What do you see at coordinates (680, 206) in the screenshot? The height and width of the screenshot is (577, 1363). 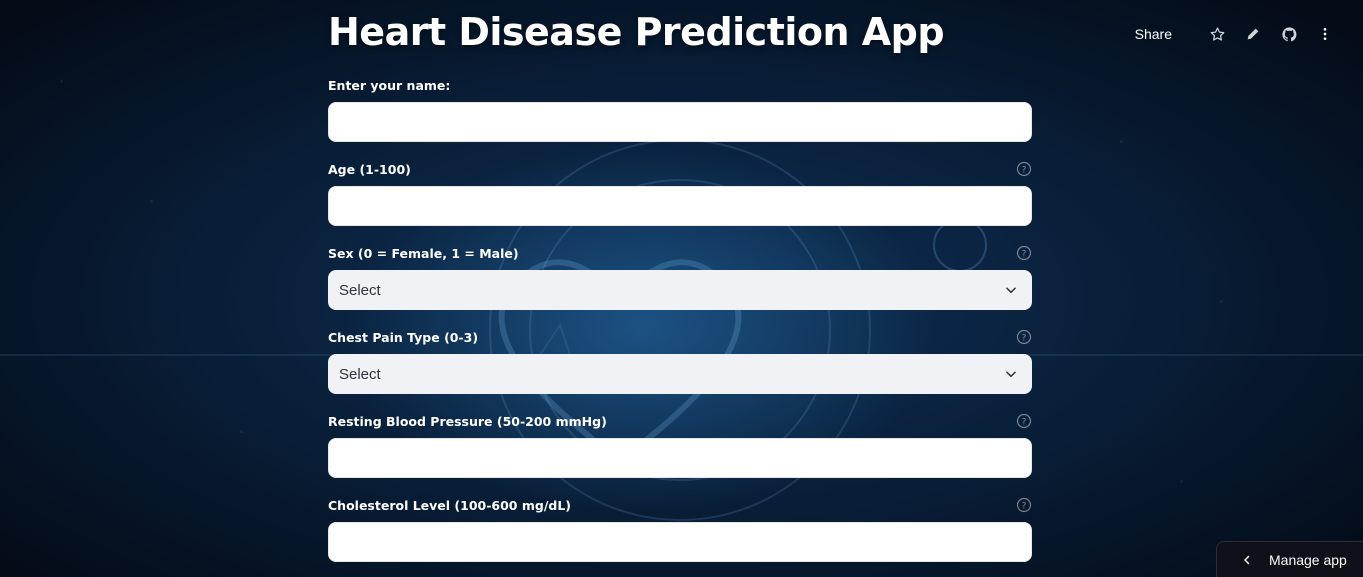 I see `age-input` at bounding box center [680, 206].